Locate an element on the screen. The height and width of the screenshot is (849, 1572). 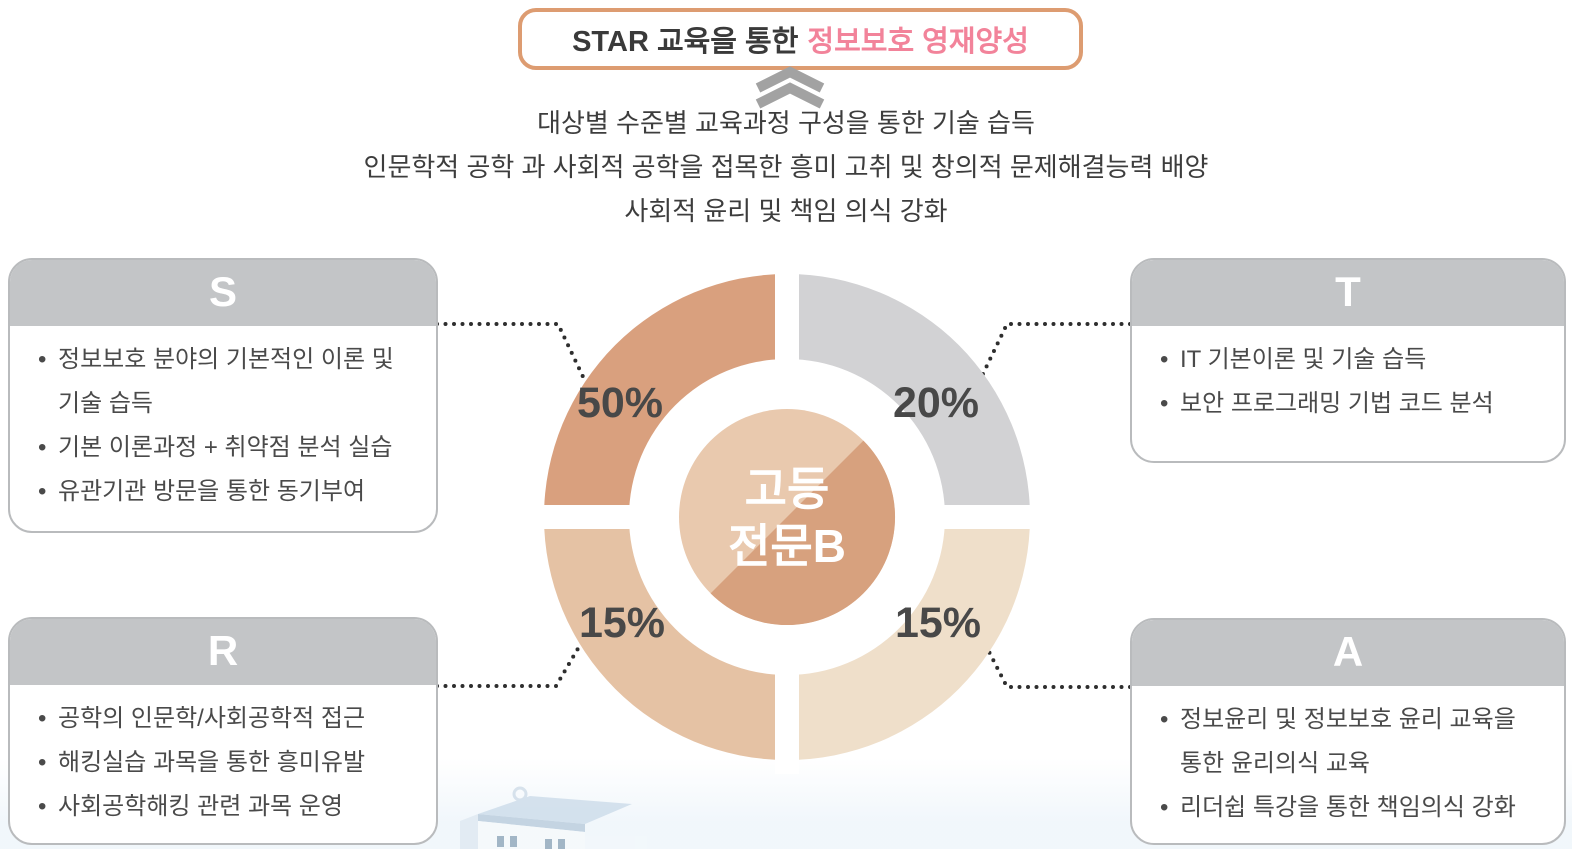
donut-center-dark is located at coordinates (803, 533).